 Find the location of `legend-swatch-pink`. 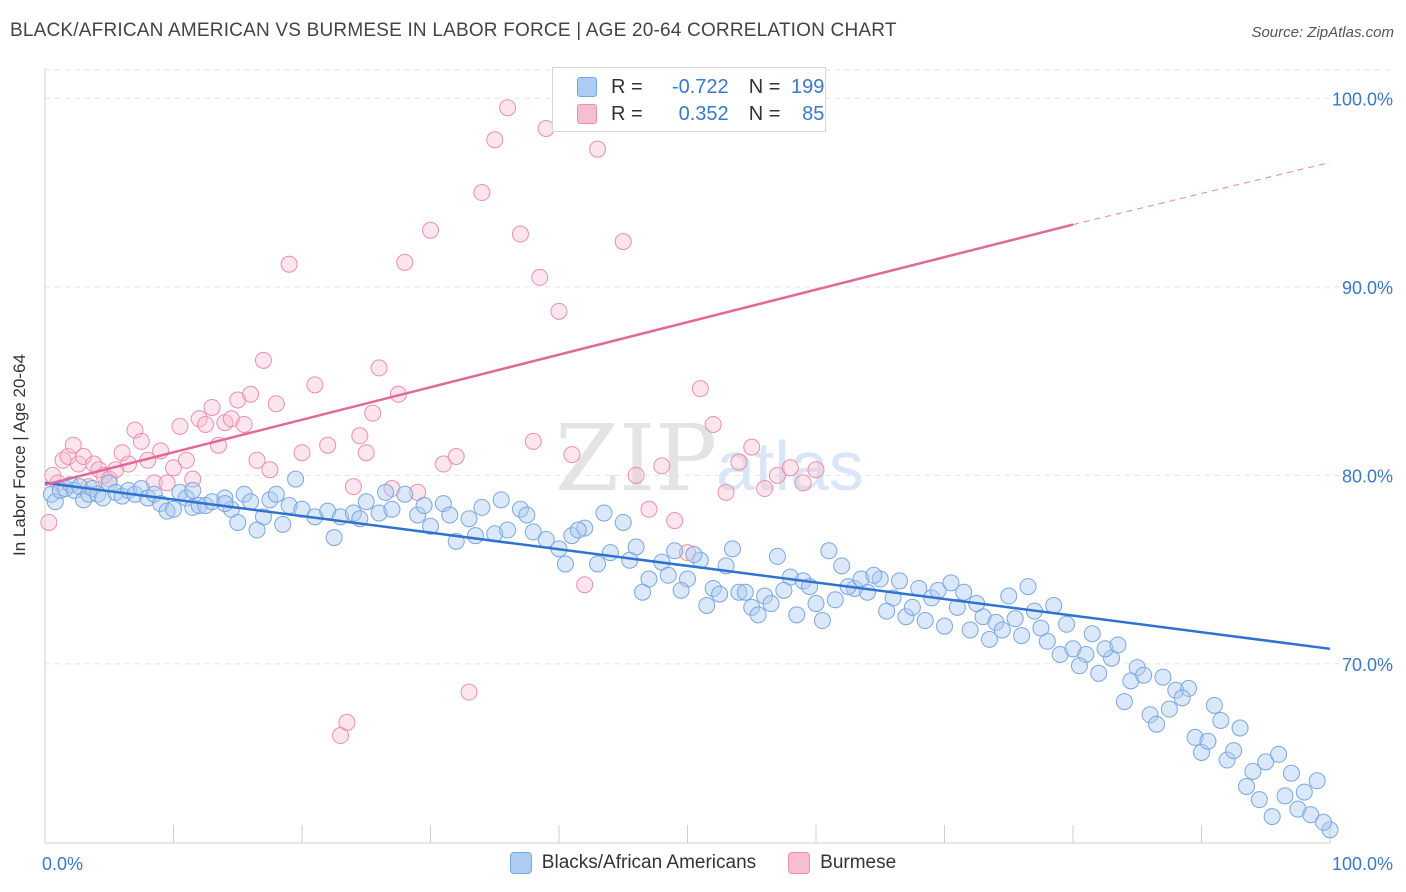

legend-swatch-pink is located at coordinates (587, 114).